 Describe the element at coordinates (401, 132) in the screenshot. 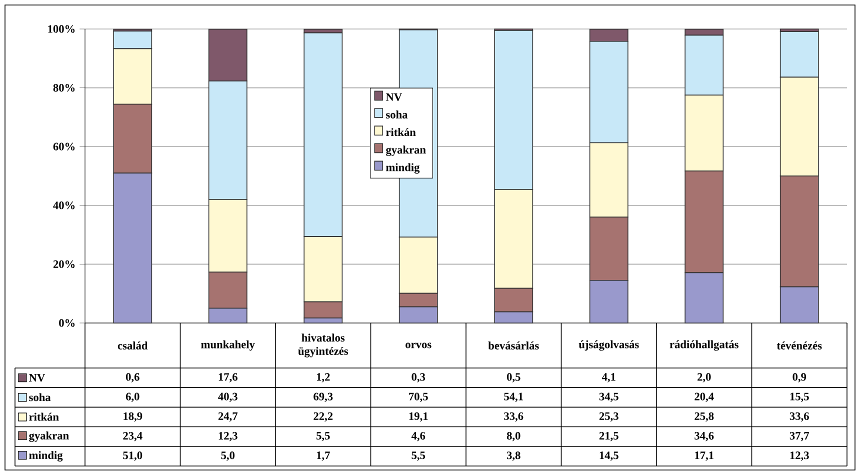

I see `legend-label: ritkán` at that location.